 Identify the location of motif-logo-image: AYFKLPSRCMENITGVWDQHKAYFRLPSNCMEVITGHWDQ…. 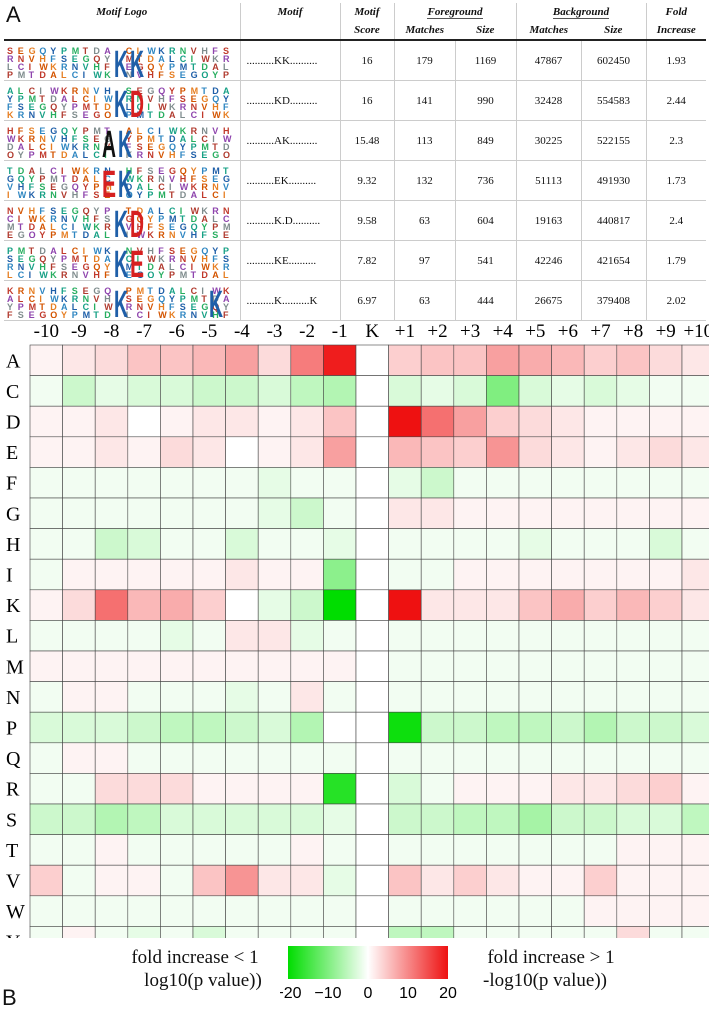
(118, 101).